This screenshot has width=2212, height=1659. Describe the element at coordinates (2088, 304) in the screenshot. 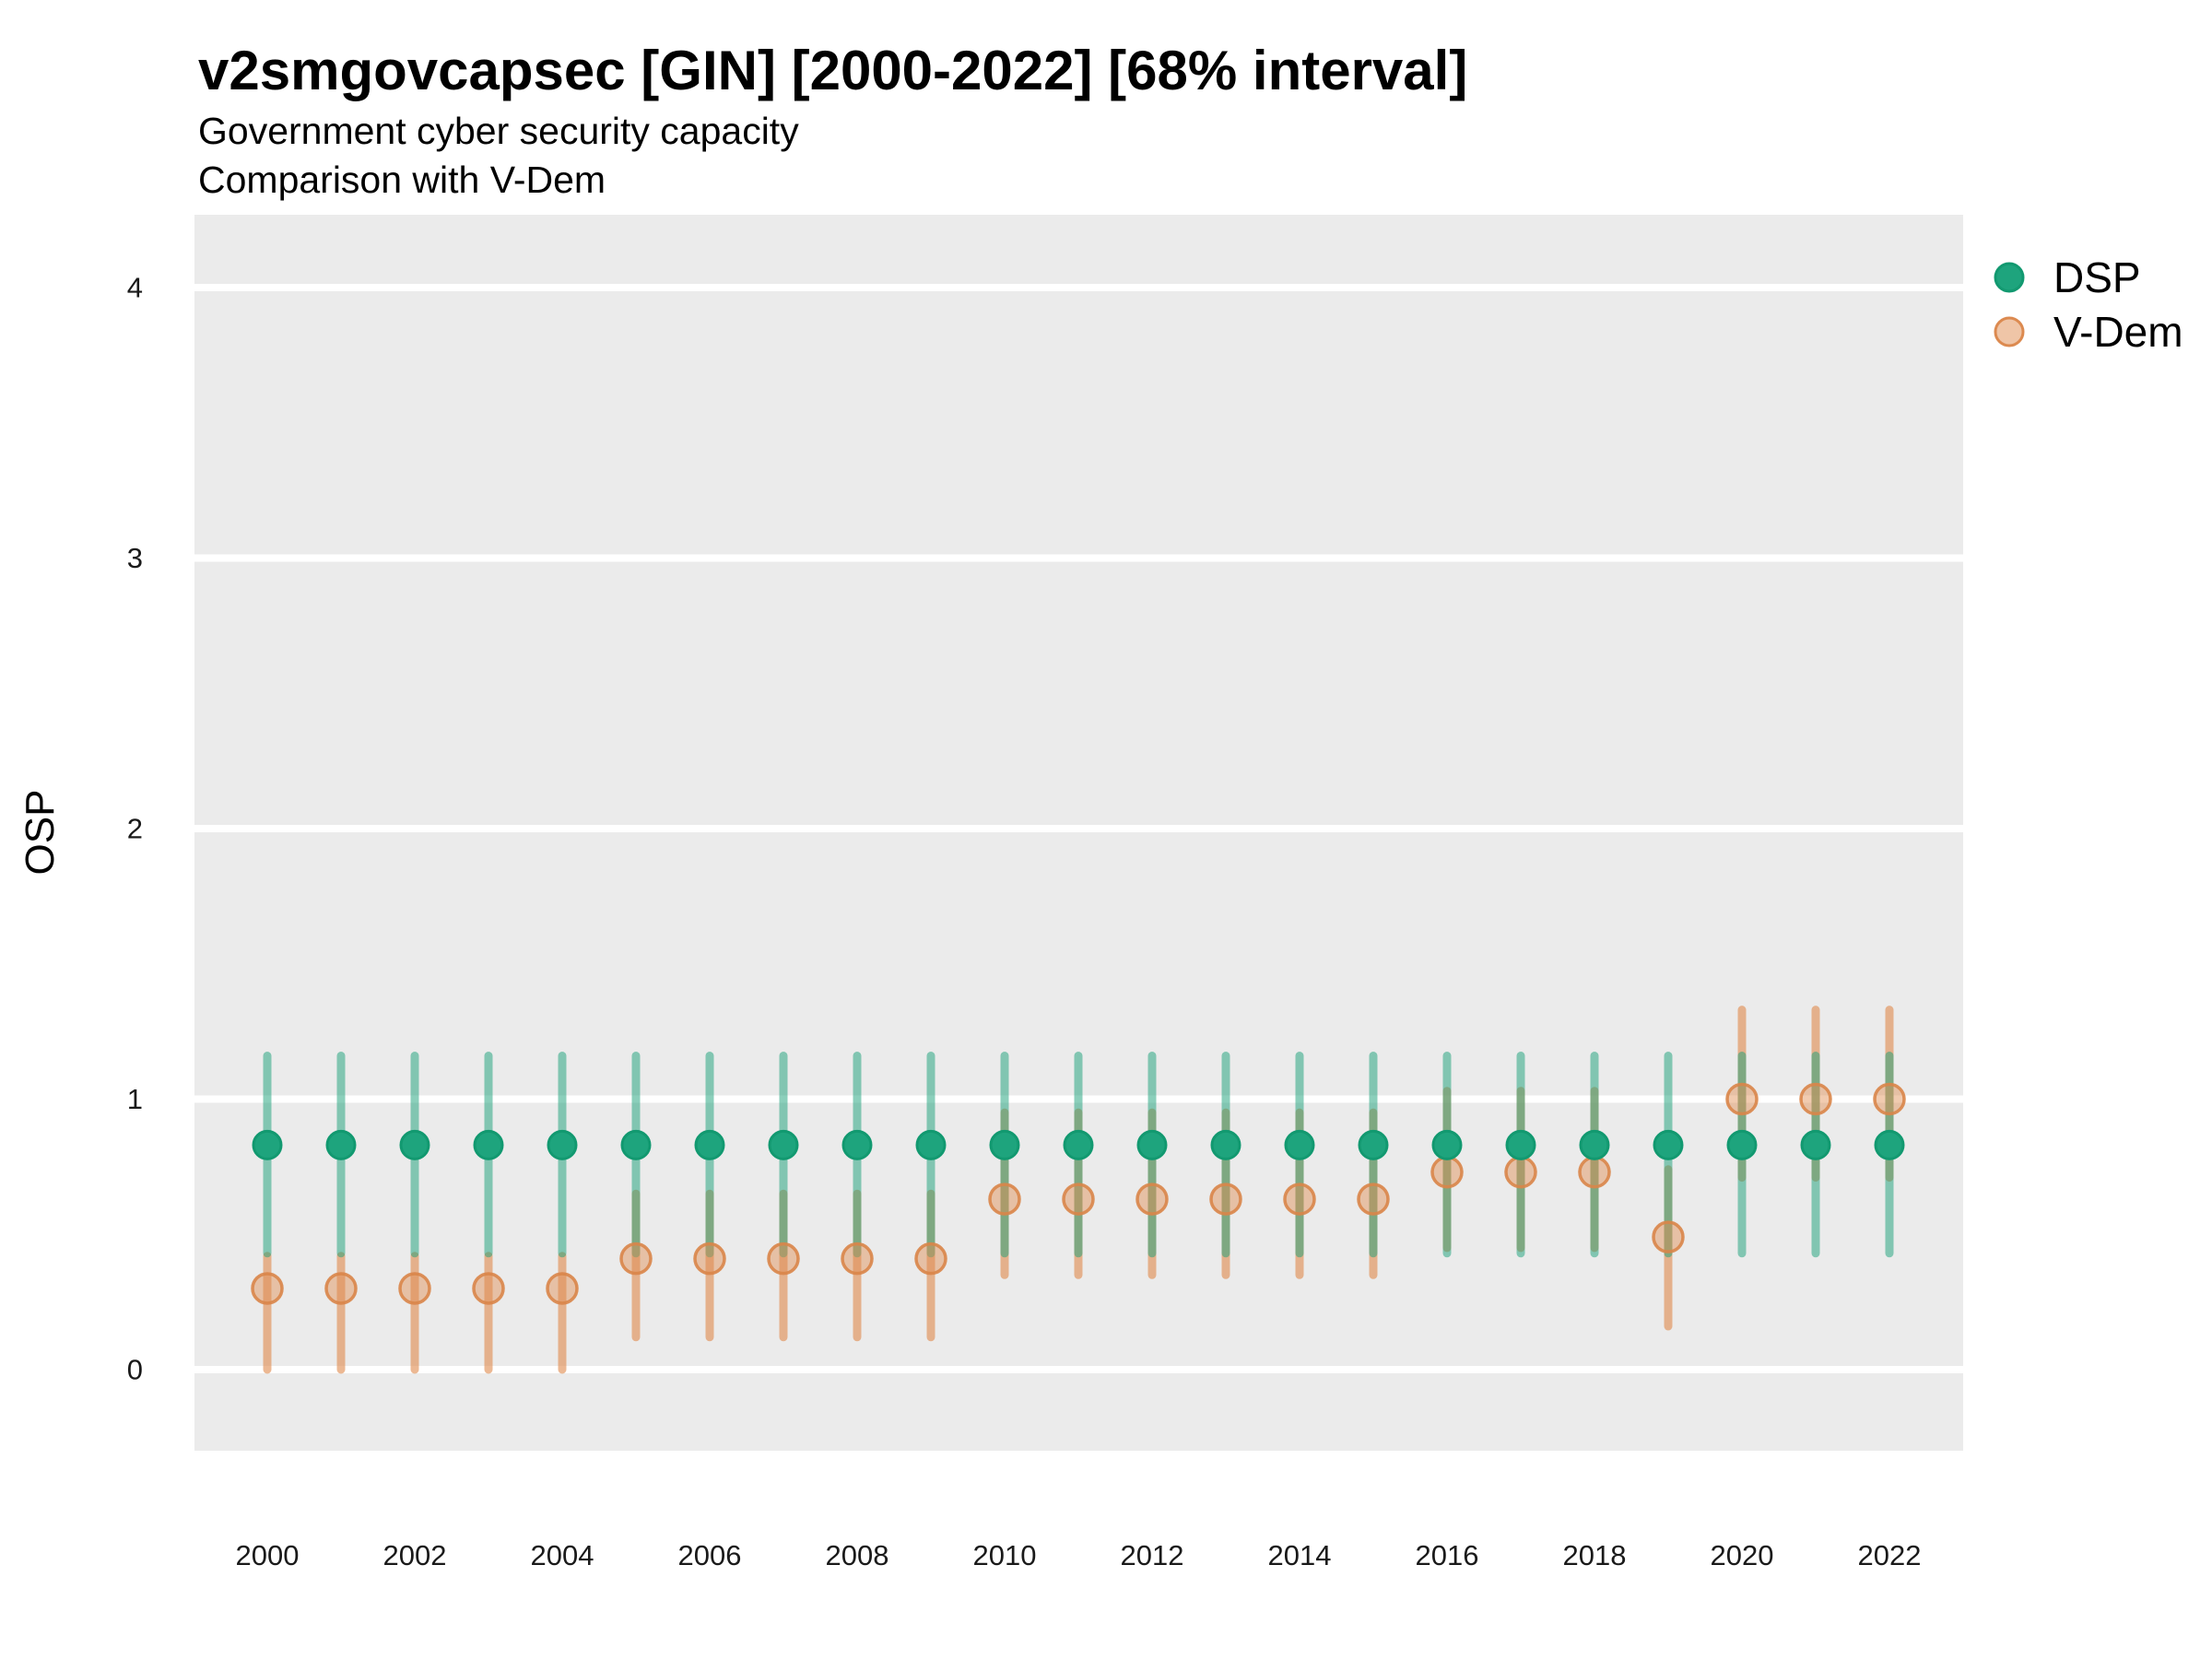

I see `legend: DSP V-Dem` at that location.